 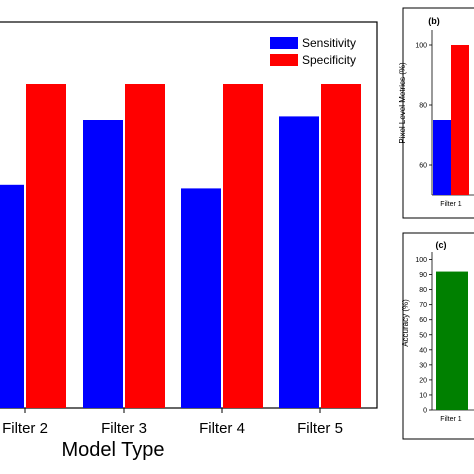 What do you see at coordinates (405, 323) in the screenshot?
I see `panel-c-y-axis-label: Accuracy (%)` at bounding box center [405, 323].